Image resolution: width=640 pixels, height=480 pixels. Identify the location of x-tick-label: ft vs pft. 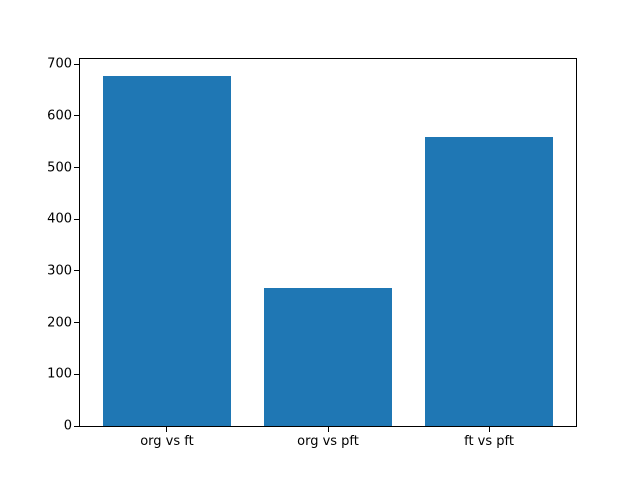
(489, 441).